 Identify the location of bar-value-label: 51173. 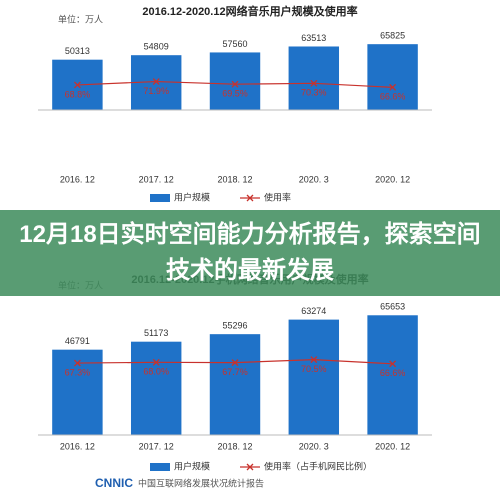
(156, 333).